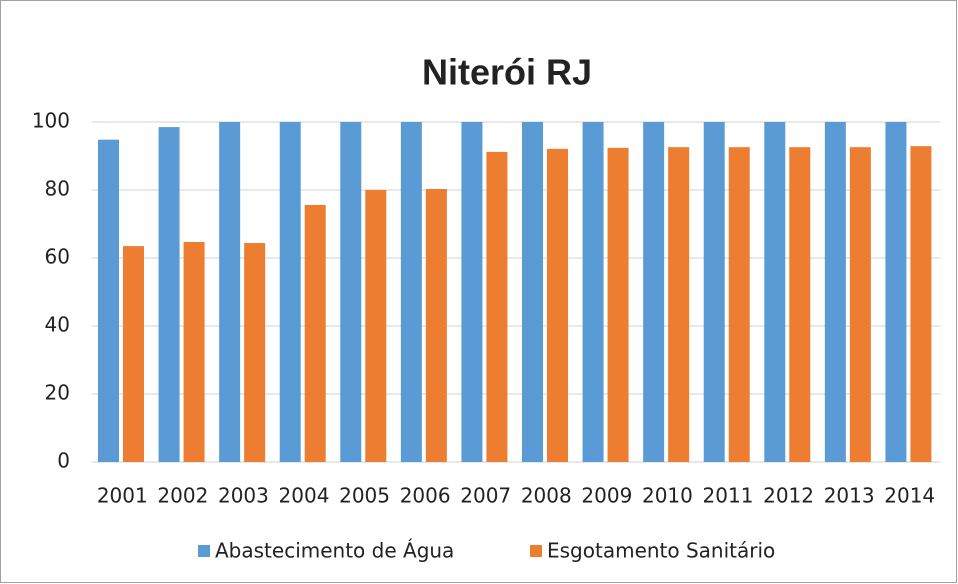 The height and width of the screenshot is (584, 958). I want to click on legend-label: Abastecimento de Água, so click(334, 551).